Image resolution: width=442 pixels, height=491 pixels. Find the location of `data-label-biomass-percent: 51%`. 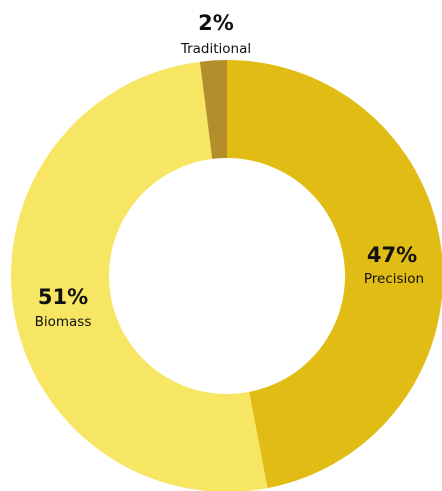

data-label-biomass-percent: 51% is located at coordinates (63, 297).